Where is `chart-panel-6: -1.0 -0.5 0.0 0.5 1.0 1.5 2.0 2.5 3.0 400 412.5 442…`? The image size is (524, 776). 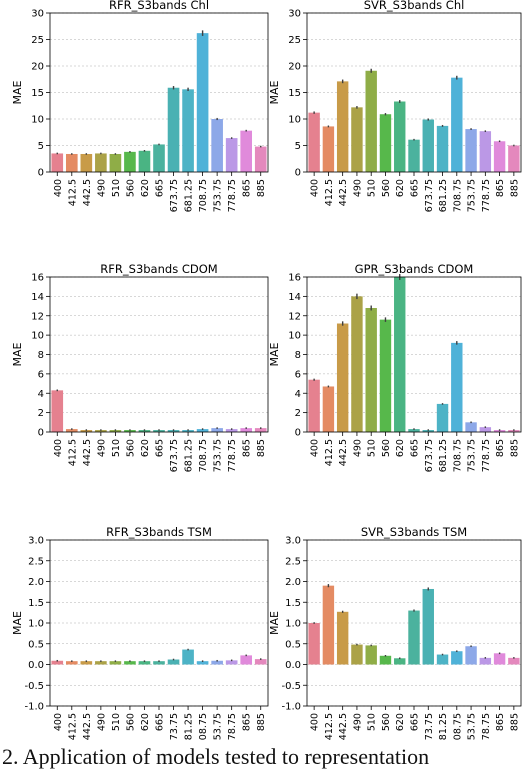
chart-panel-6: -1.0 -0.5 0.0 0.5 1.0 1.5 2.0 2.5 3.0 400 412.5 442… is located at coordinates (395, 632).